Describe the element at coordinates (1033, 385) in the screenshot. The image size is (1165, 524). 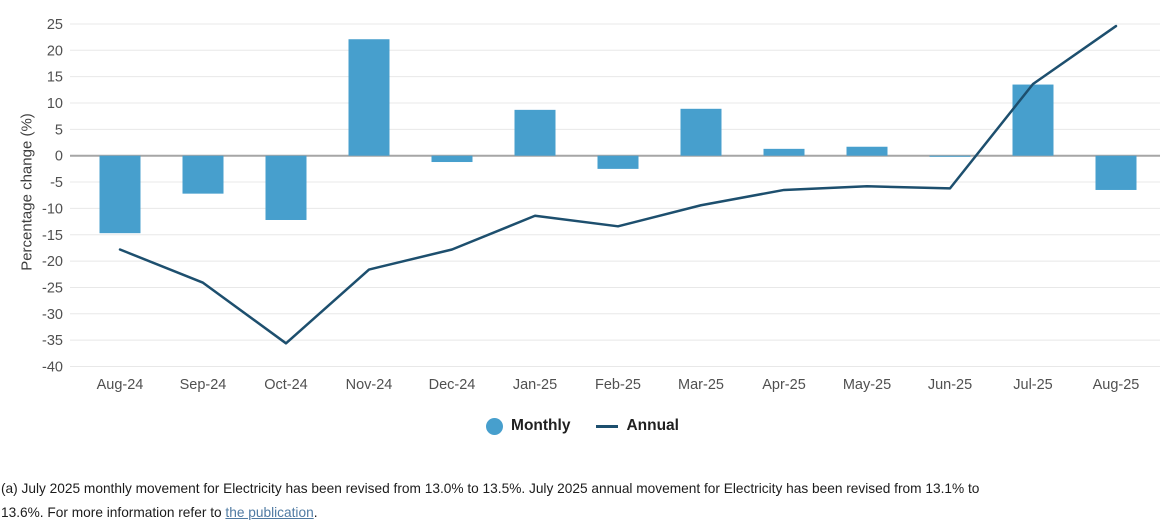
I see `x-tick-label: Jul-25` at that location.